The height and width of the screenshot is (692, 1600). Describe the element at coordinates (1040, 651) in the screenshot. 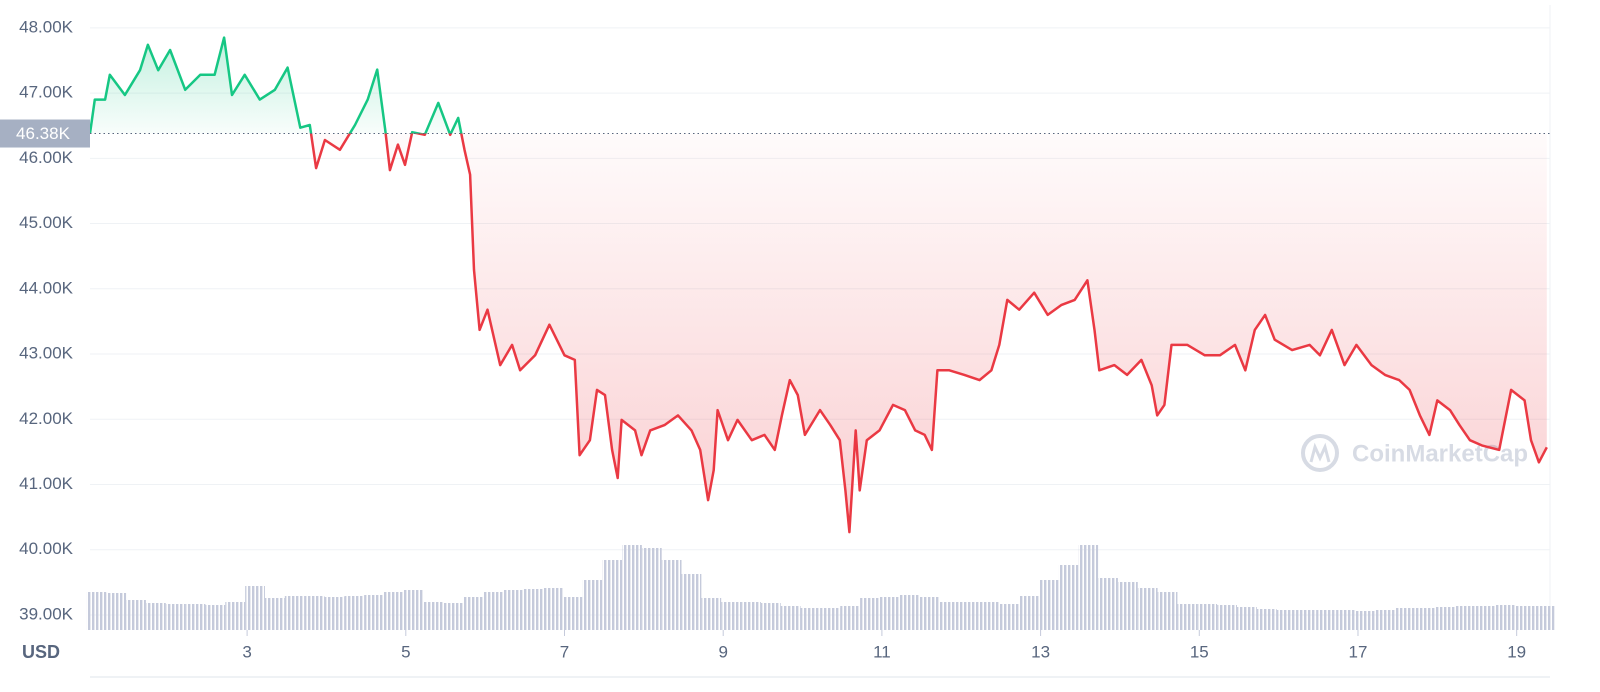

I see `x-tick-label: 13` at that location.